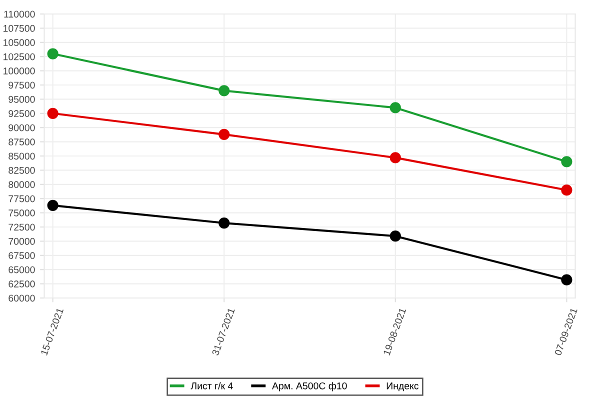 The image size is (590, 400). I want to click on y-tick-label: 107500, so click(19, 28).